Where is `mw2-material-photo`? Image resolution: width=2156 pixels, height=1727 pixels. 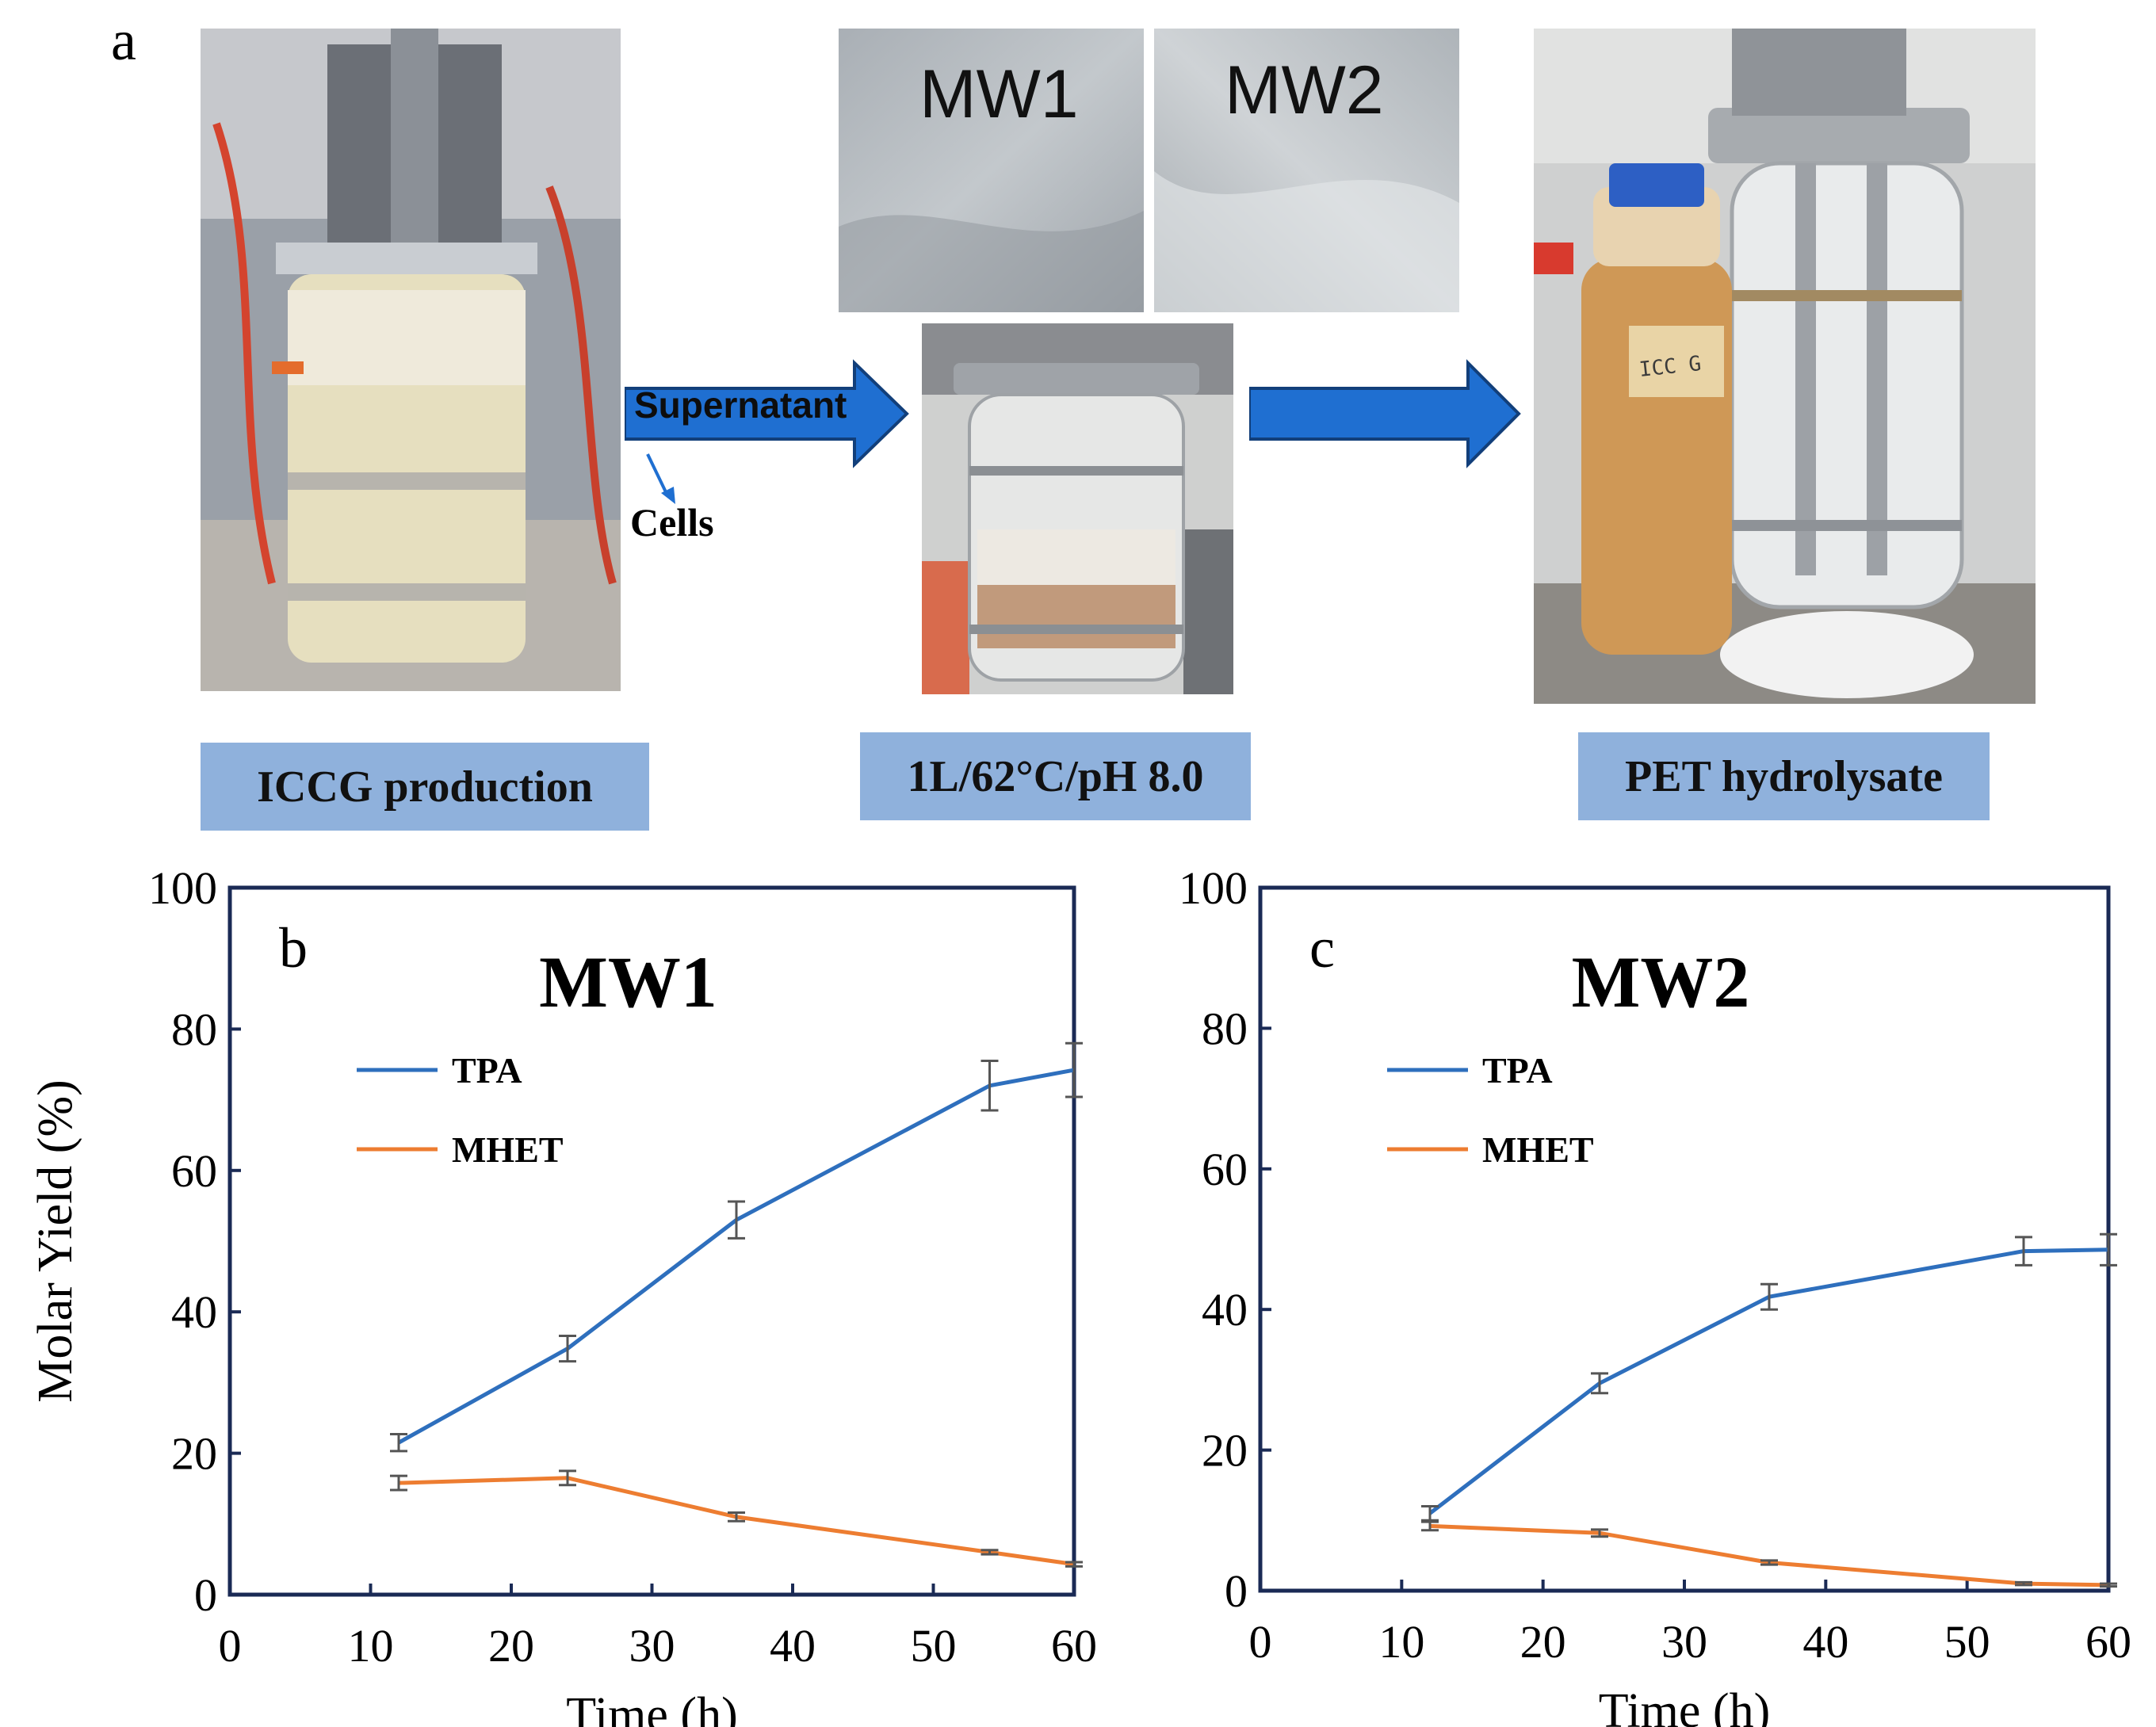
mw2-material-photo is located at coordinates (1306, 170).